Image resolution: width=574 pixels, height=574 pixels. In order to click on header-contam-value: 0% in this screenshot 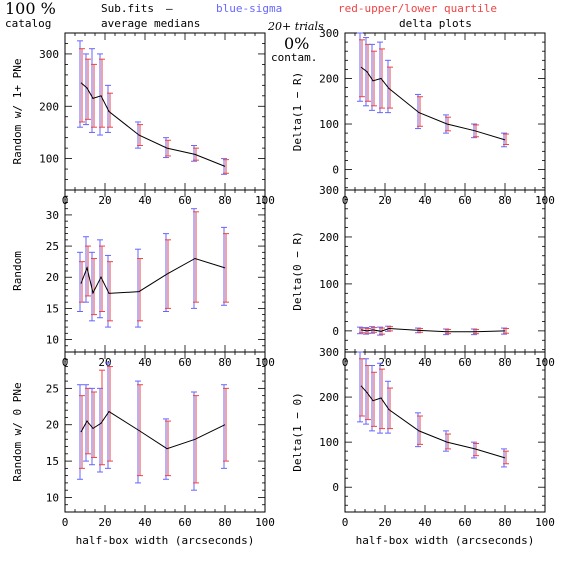, I will do `click(296, 43)`.